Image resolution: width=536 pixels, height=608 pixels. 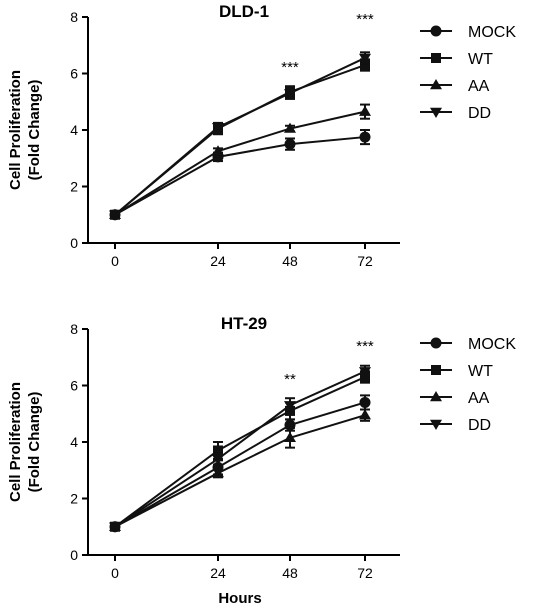 I want to click on chart-title: DLD-1, so click(x=244, y=11).